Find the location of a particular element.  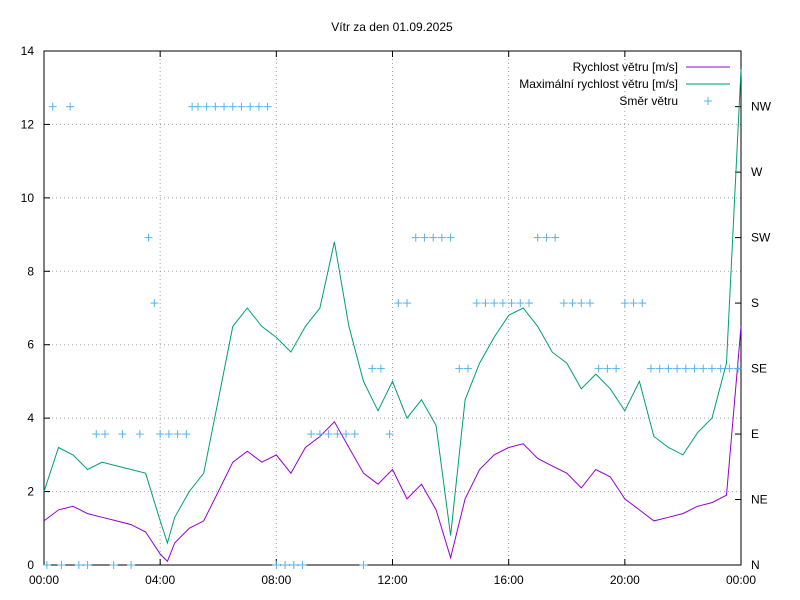

y-tick-label: 8 is located at coordinates (30, 271).